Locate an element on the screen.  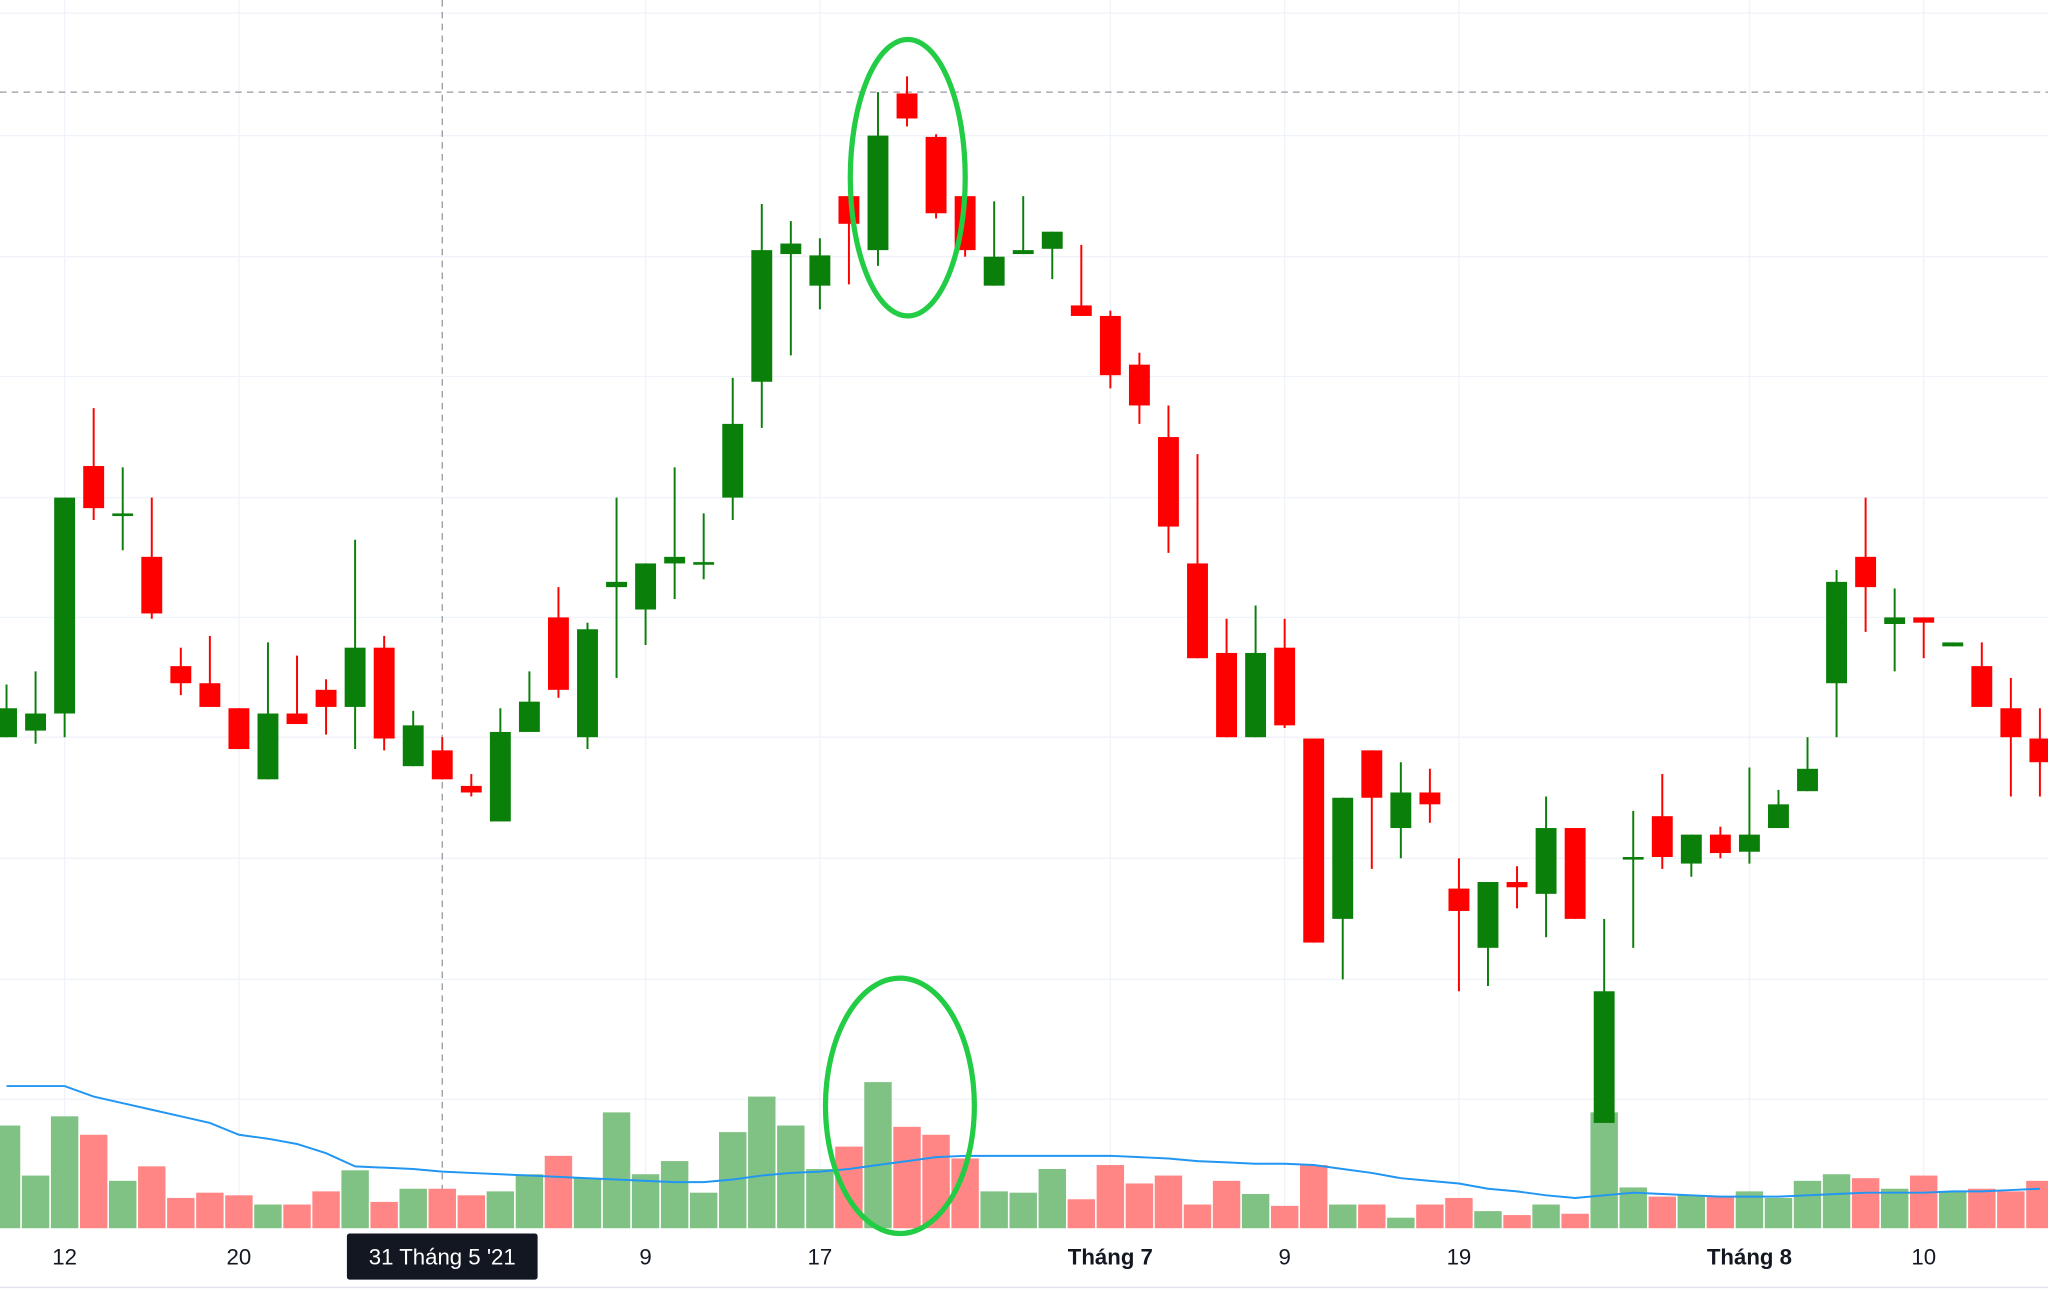
volume-ma-line is located at coordinates (1023, 1142).